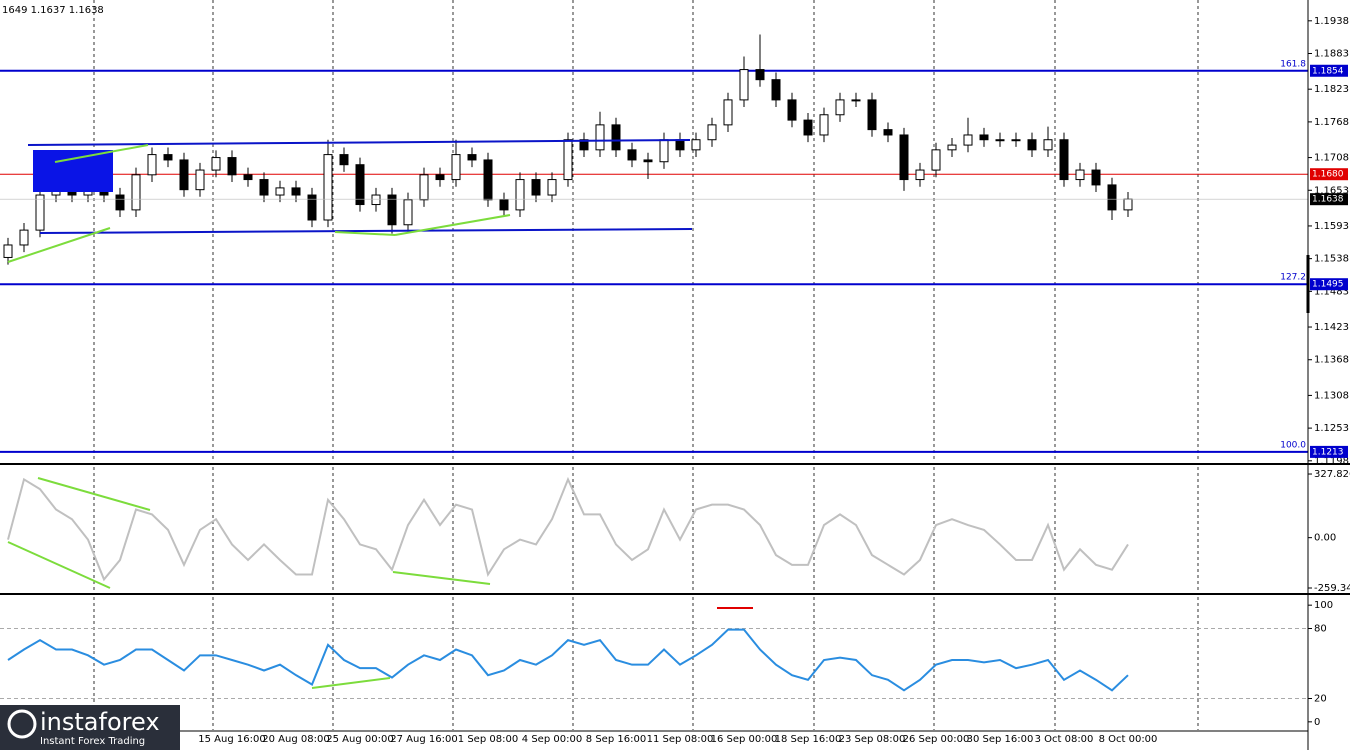 Image resolution: width=1350 pixels, height=750 pixels. Describe the element at coordinates (359, 739) in the screenshot. I see `x-tick-label: 25 Aug 00:00` at that location.